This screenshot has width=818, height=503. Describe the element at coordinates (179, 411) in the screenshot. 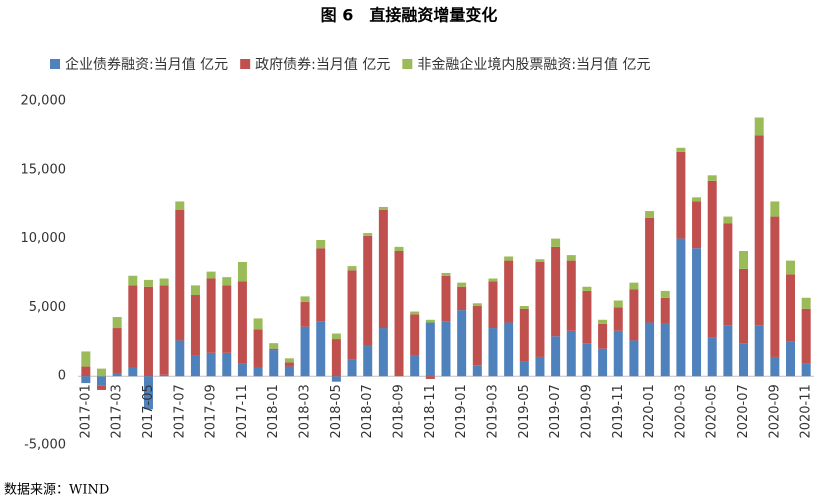

I see `x-tick-label: 2017-07` at that location.